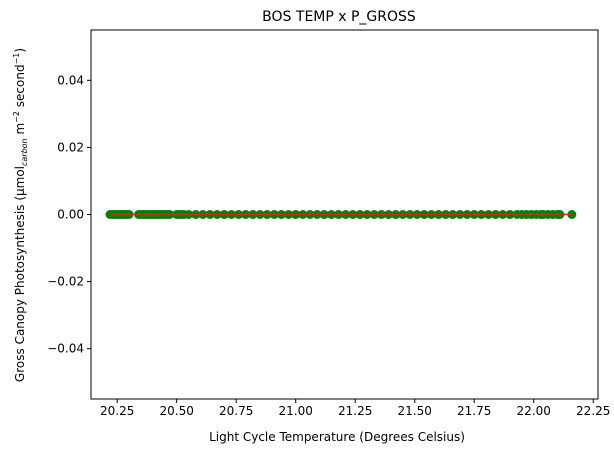 The width and height of the screenshot is (614, 453). What do you see at coordinates (65, 282) in the screenshot?
I see `y-tick-label: −0.02` at bounding box center [65, 282].